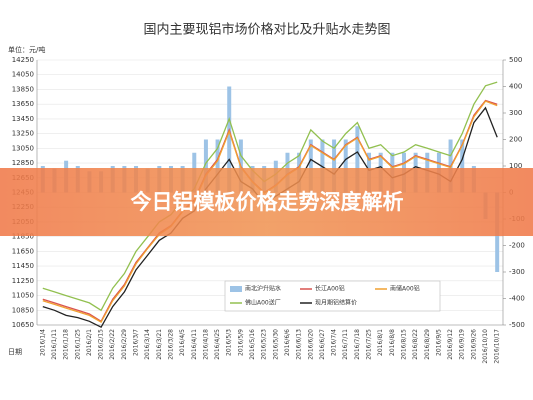 Image resolution: width=533 pixels, height=400 pixels. I want to click on x-tick-label: 2016/1/4, so click(42, 342).